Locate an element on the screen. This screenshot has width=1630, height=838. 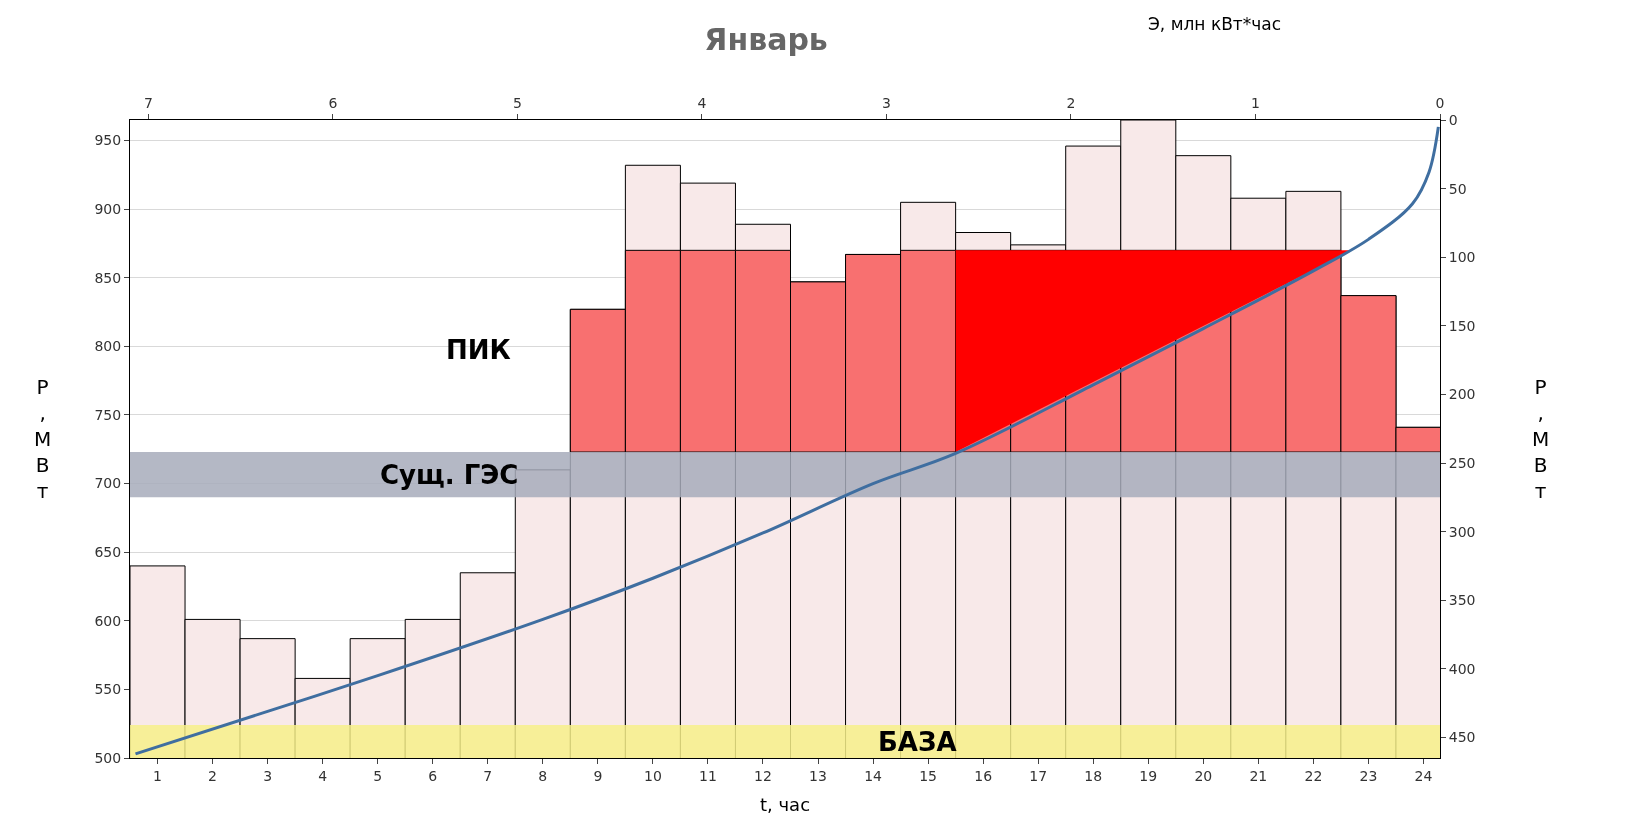
x-tick-label: 23 is located at coordinates (1368, 775).